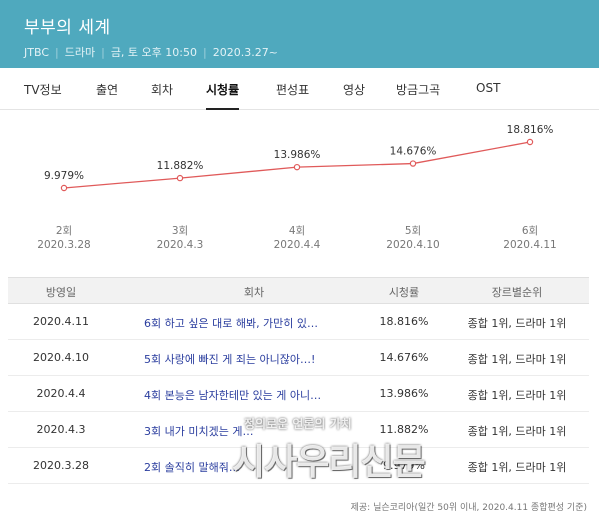 This screenshot has height=521, width=599. I want to click on x-tick-date: 2020.4.11, so click(529, 245).